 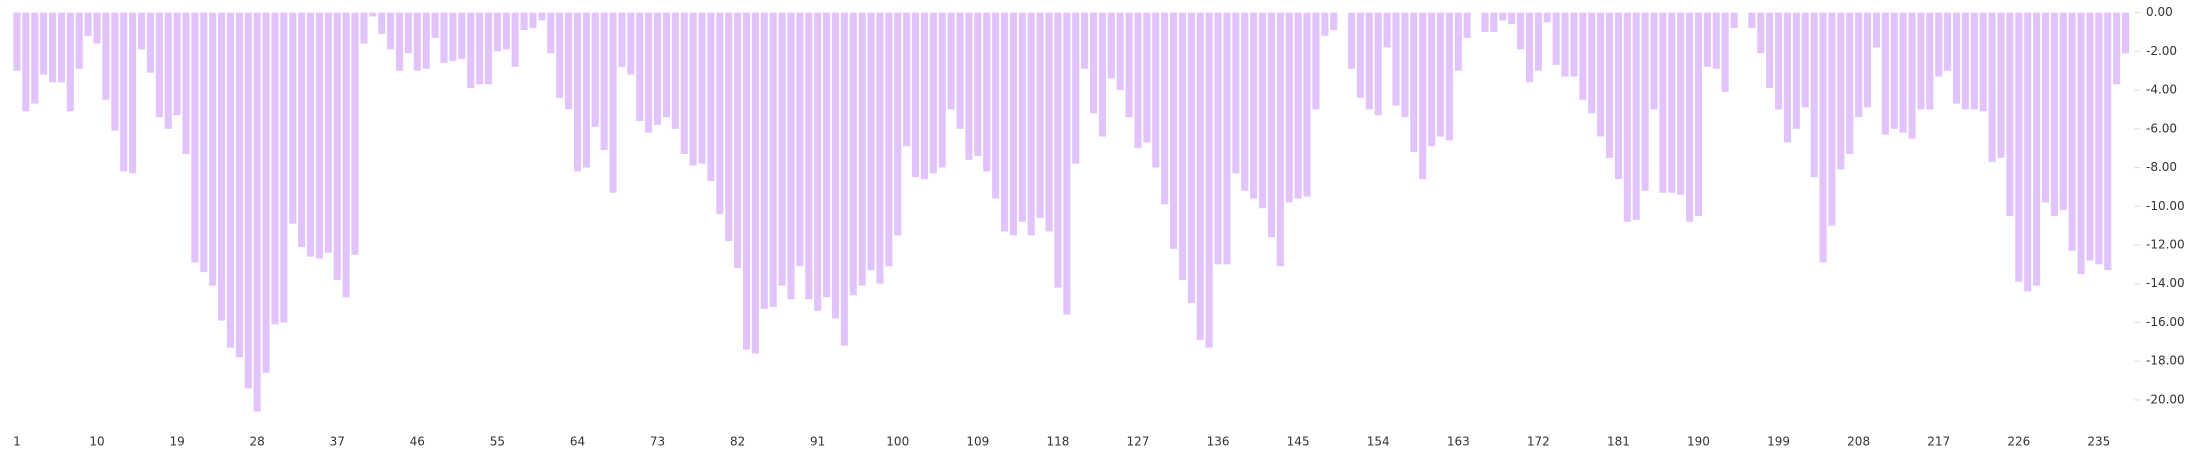 I want to click on x-tick-label: 172, so click(x=1538, y=442).